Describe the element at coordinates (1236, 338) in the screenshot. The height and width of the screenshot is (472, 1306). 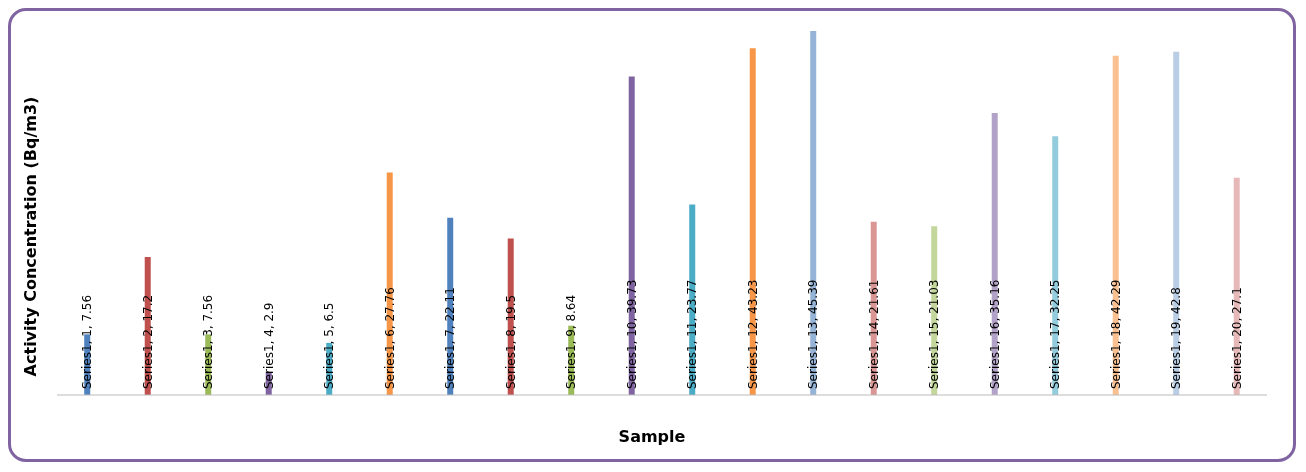
I see `data-label: Series1, 20, 27.1` at that location.